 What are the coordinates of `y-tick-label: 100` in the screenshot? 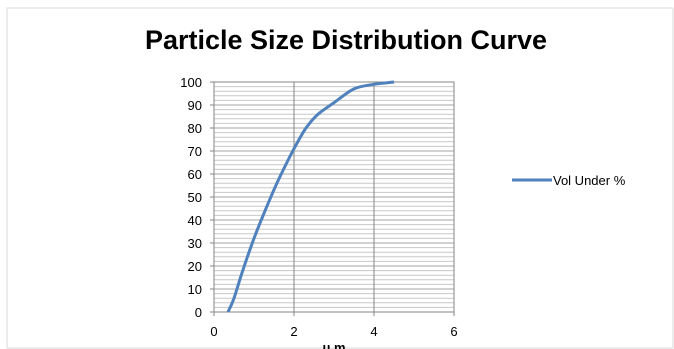 It's located at (191, 82).